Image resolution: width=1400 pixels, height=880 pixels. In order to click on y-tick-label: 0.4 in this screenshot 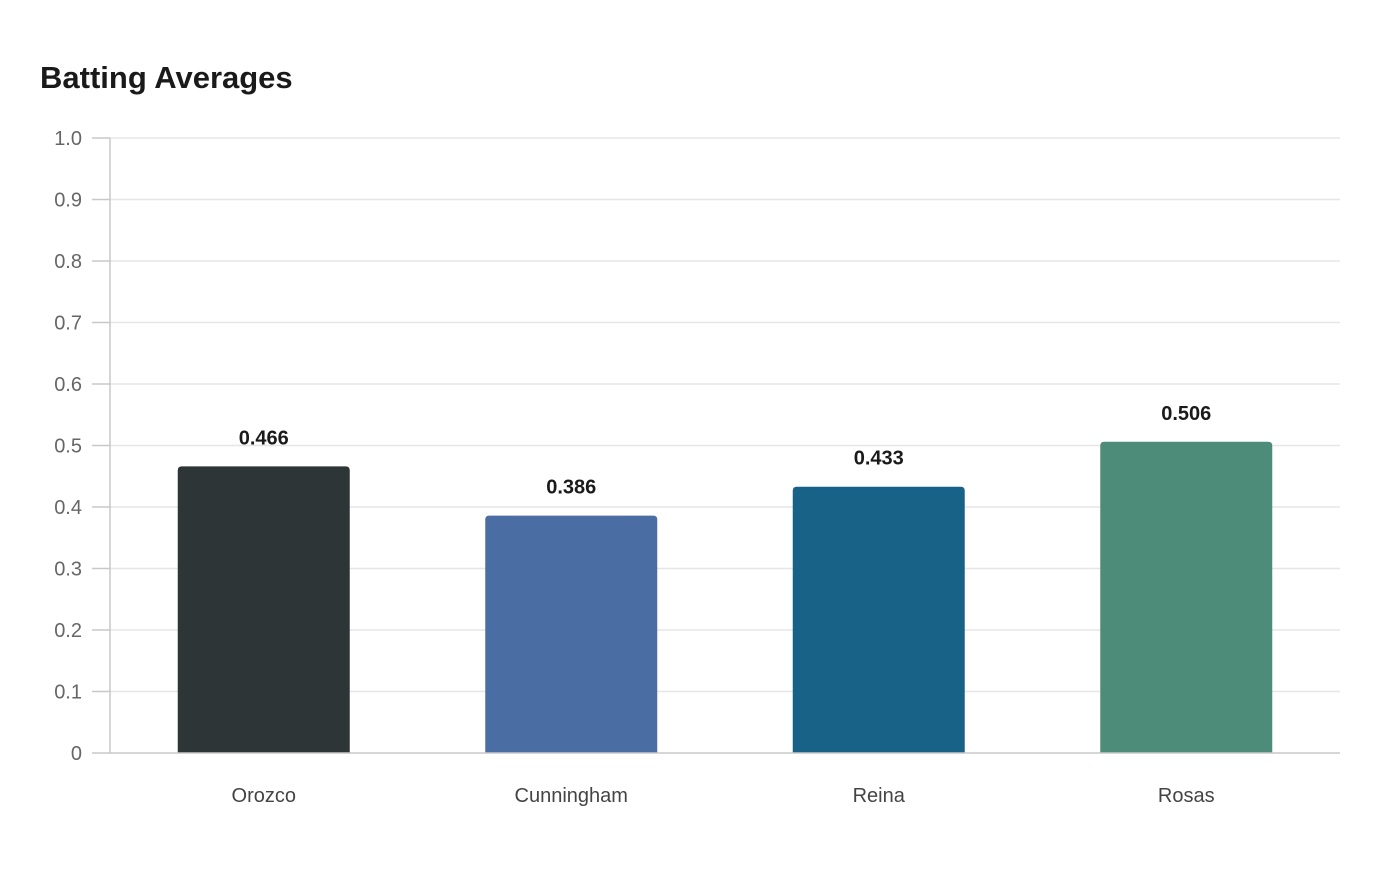, I will do `click(68, 508)`.